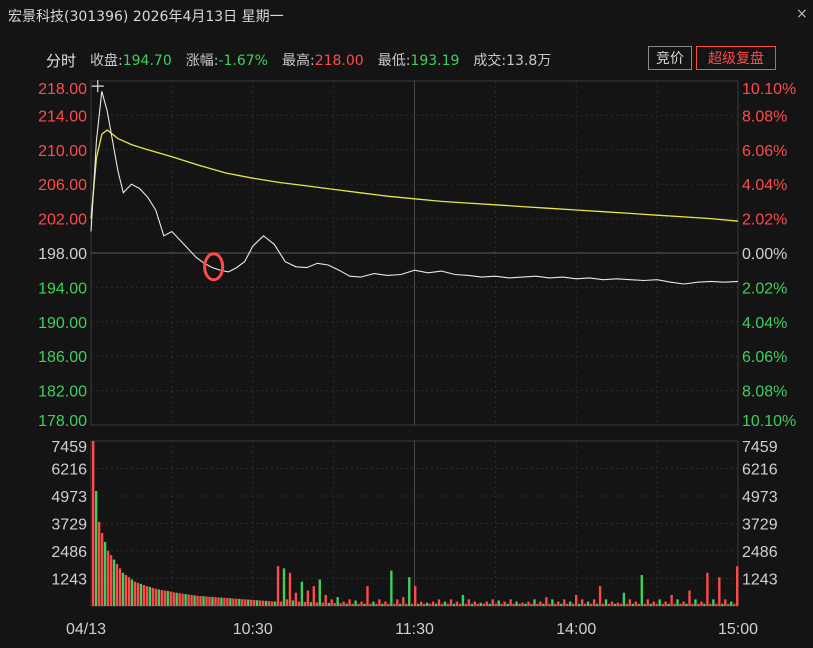 The width and height of the screenshot is (813, 648). Describe the element at coordinates (764, 288) in the screenshot. I see `pct-tick-label: 2.02%` at that location.